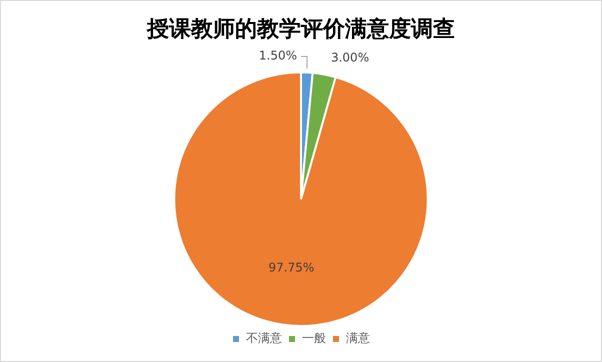 The image size is (602, 362). I want to click on data-label: 97.75%, so click(291, 267).